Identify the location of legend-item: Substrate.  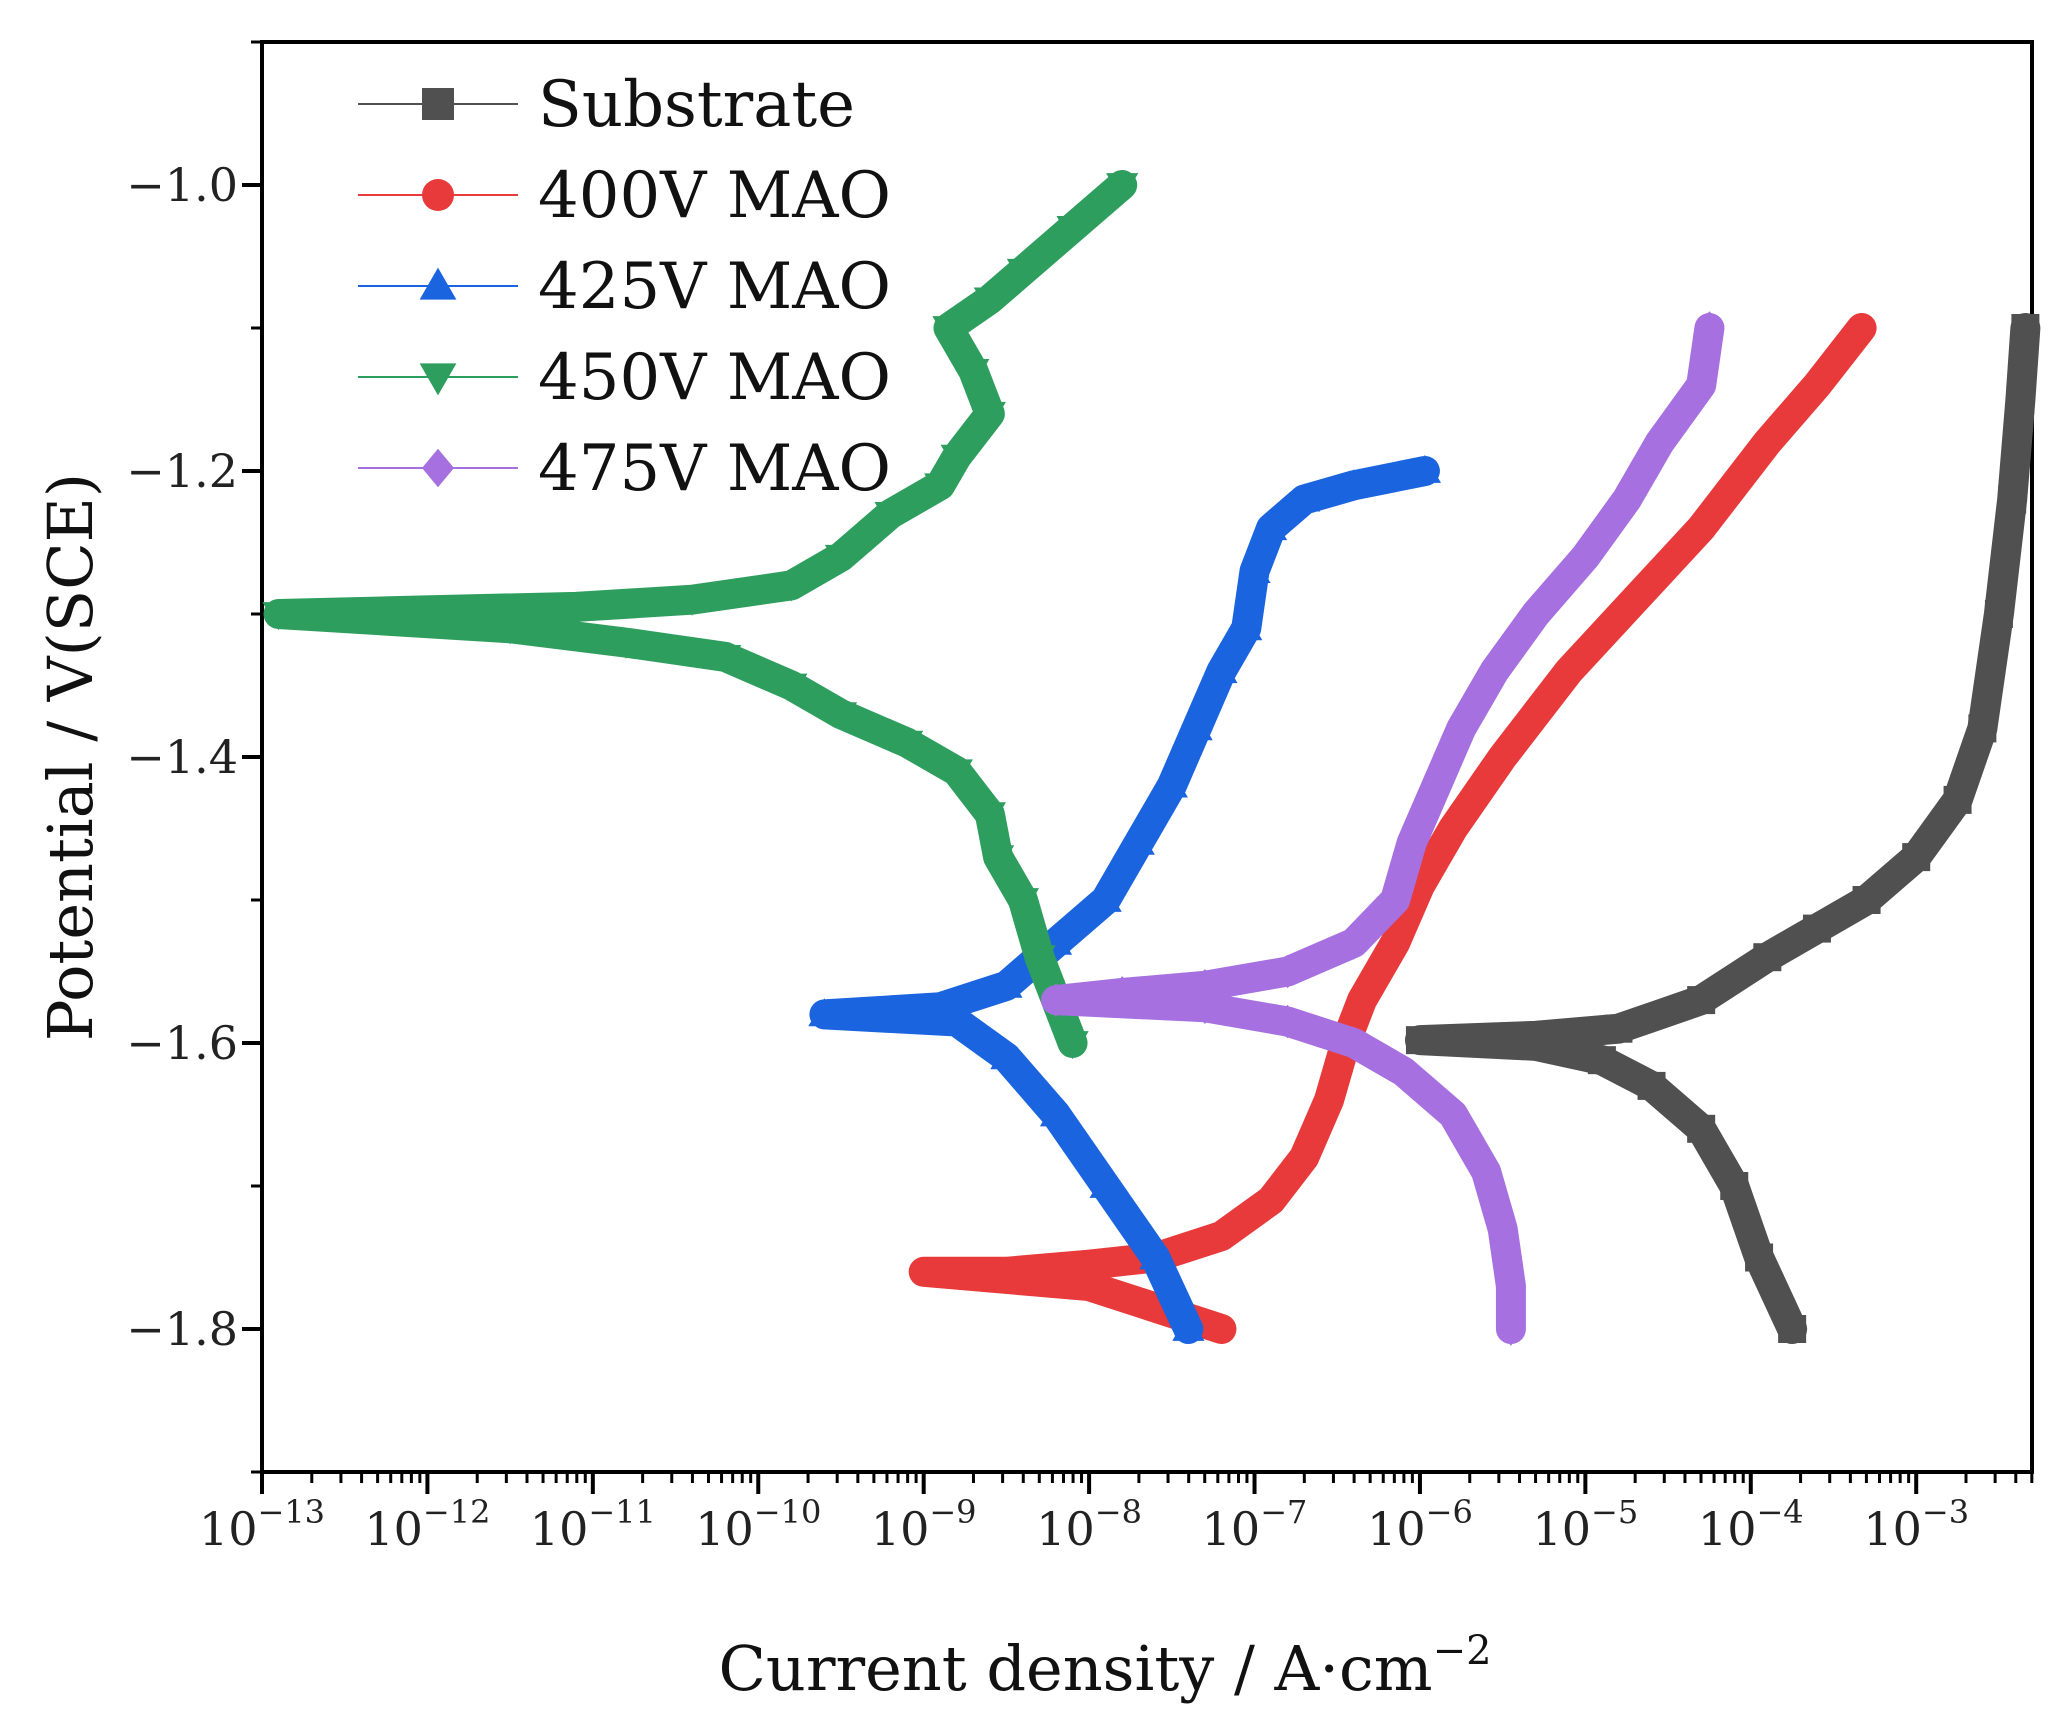
(606, 105).